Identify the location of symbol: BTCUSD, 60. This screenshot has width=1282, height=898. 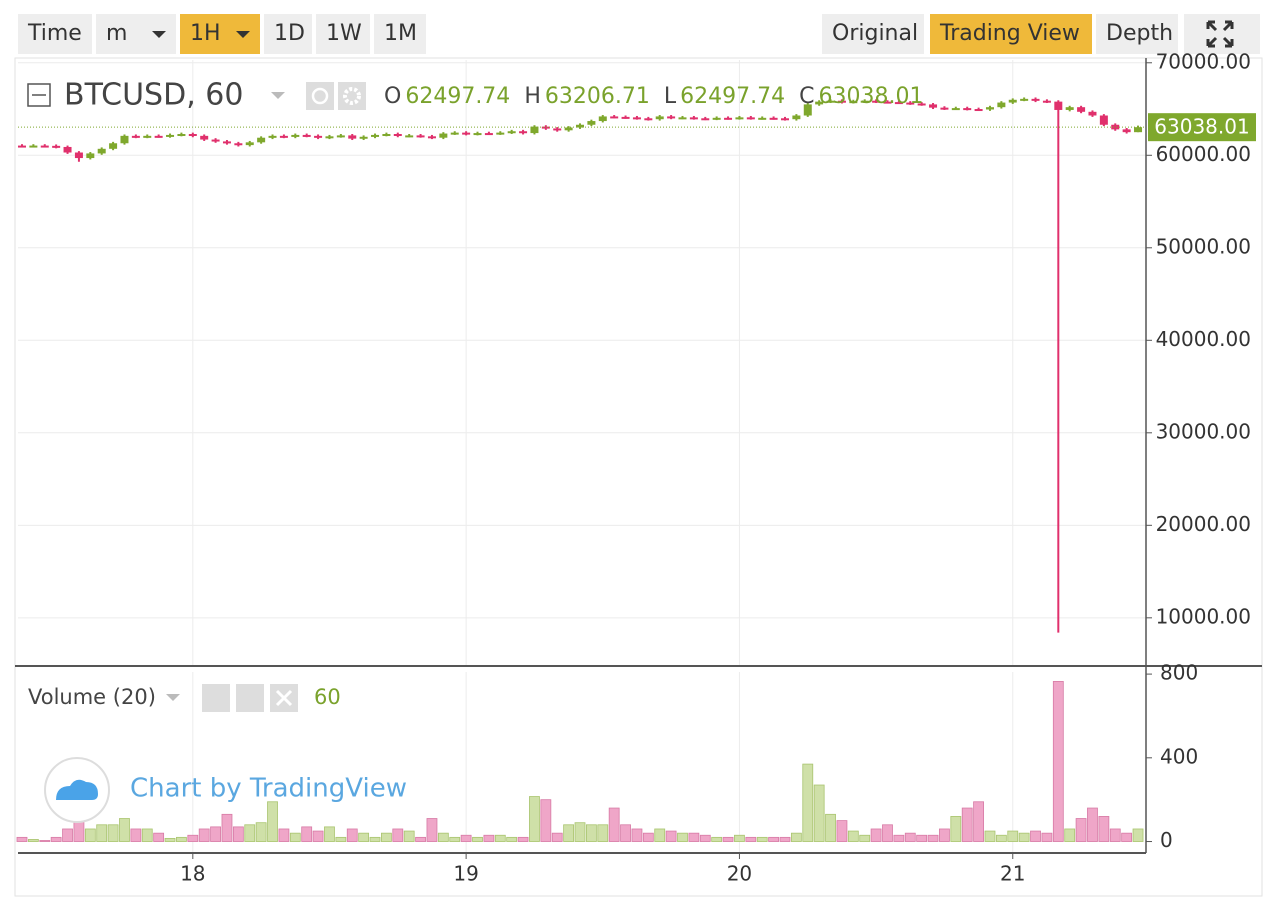
(153, 95).